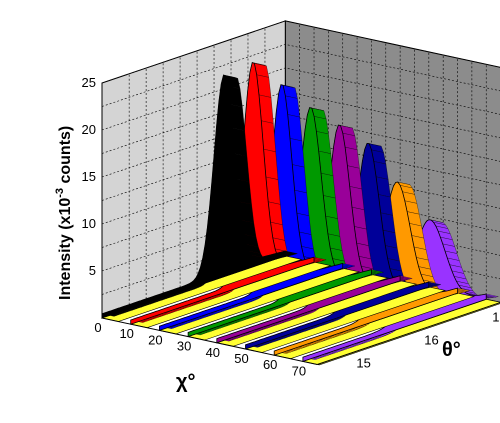  Describe the element at coordinates (363, 362) in the screenshot. I see `z-tick-label: 15` at that location.